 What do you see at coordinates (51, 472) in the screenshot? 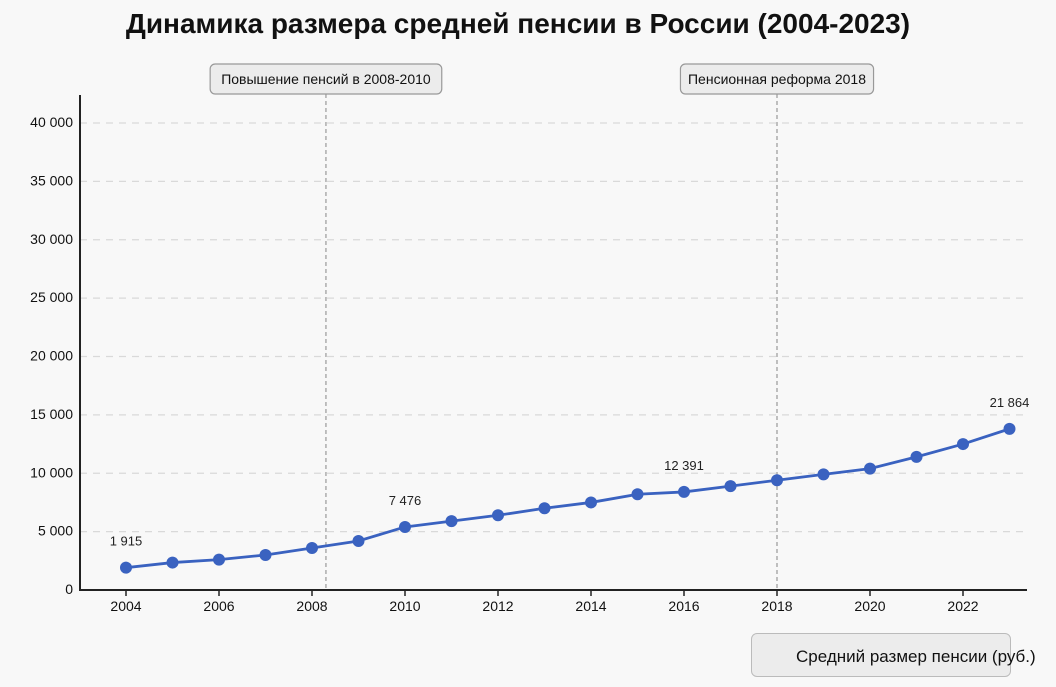
I see `y-tick-label: 10 000` at bounding box center [51, 472].